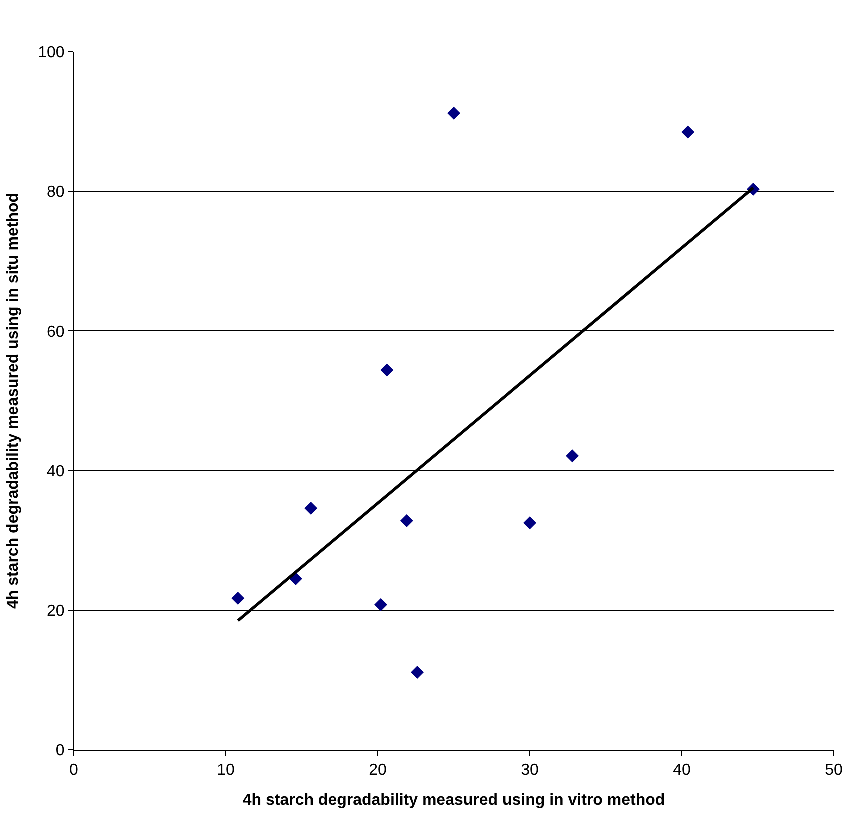 The image size is (855, 830). I want to click on x-tick-label: 20, so click(378, 771).